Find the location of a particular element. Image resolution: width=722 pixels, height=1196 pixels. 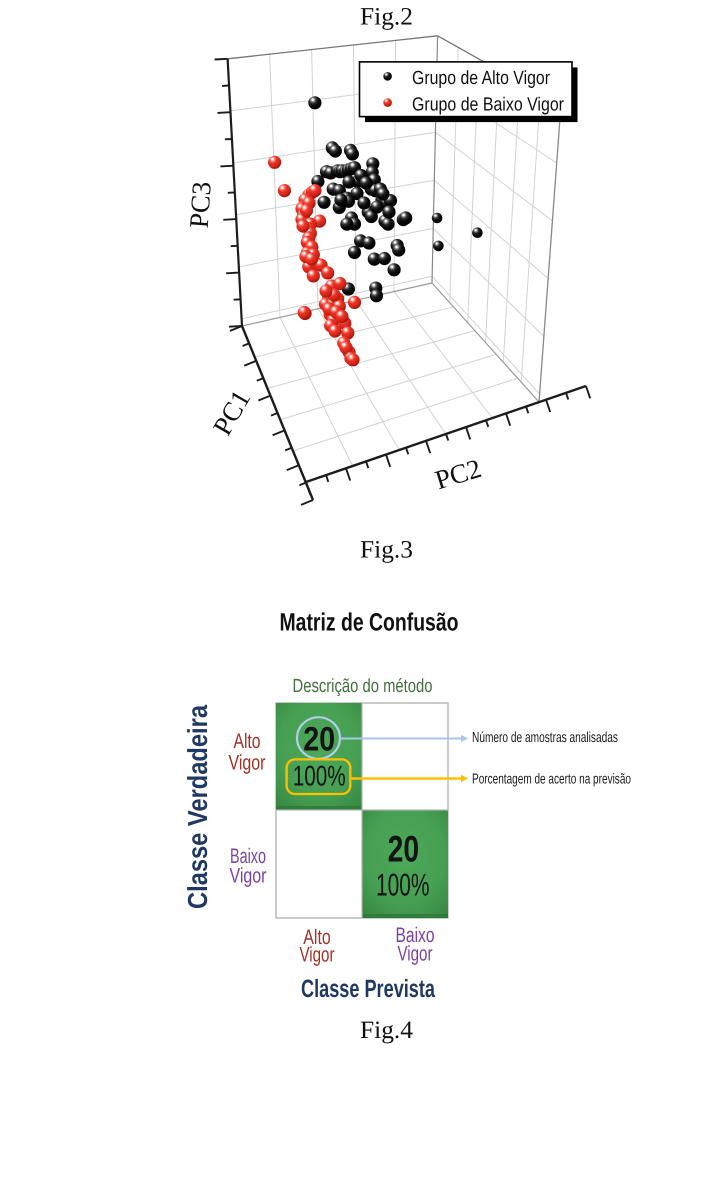

svg-text: Matriz de Confusão is located at coordinates (369, 623).